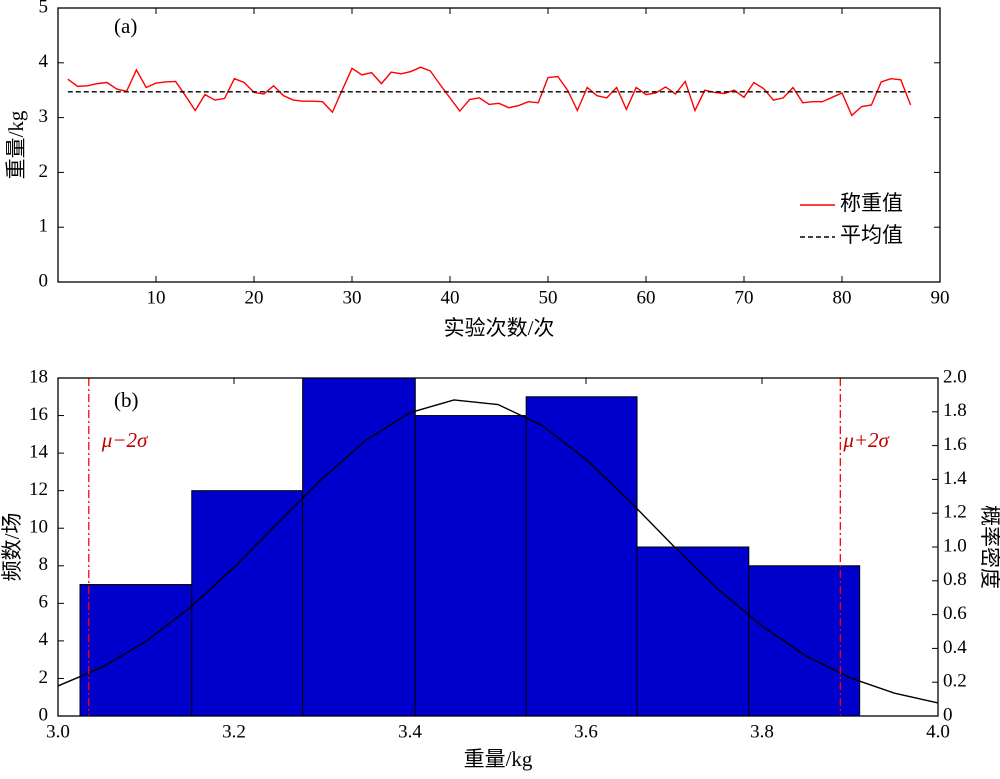  I want to click on y2-tick-label: 0.8, so click(955, 579).